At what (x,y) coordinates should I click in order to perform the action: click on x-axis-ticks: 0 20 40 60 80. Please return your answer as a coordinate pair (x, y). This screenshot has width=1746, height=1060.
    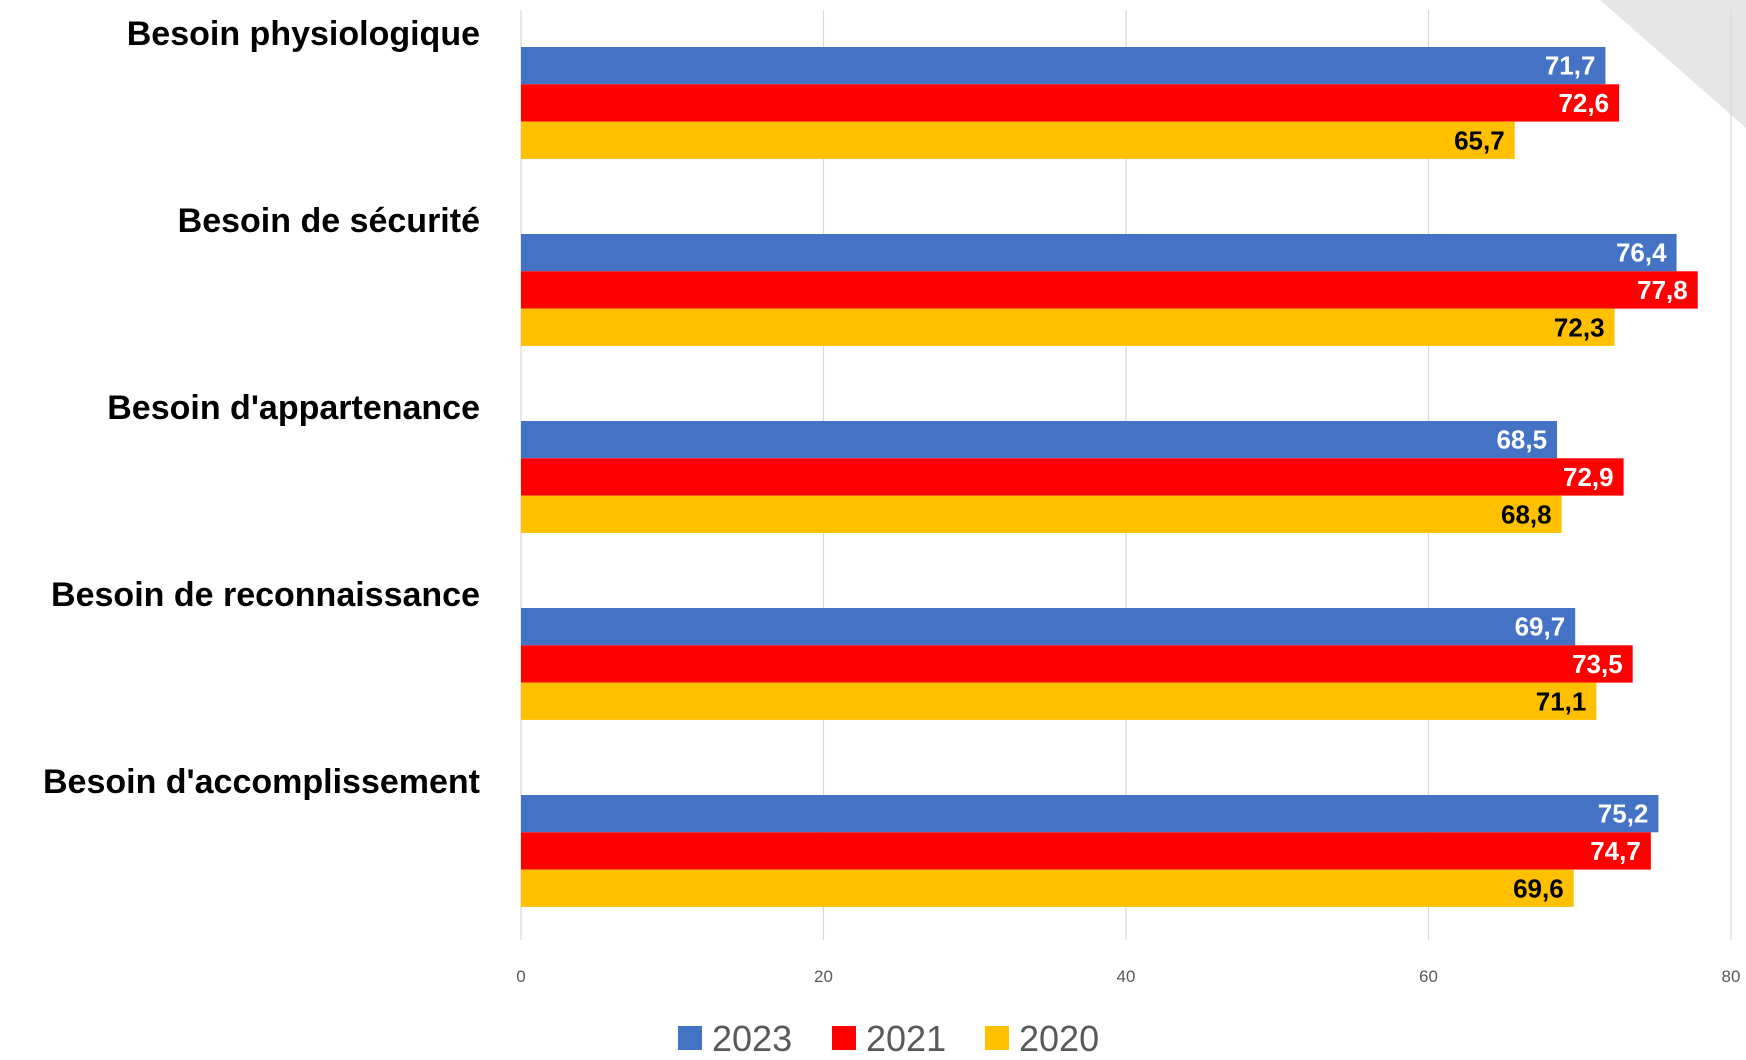
    Looking at the image, I should click on (1128, 976).